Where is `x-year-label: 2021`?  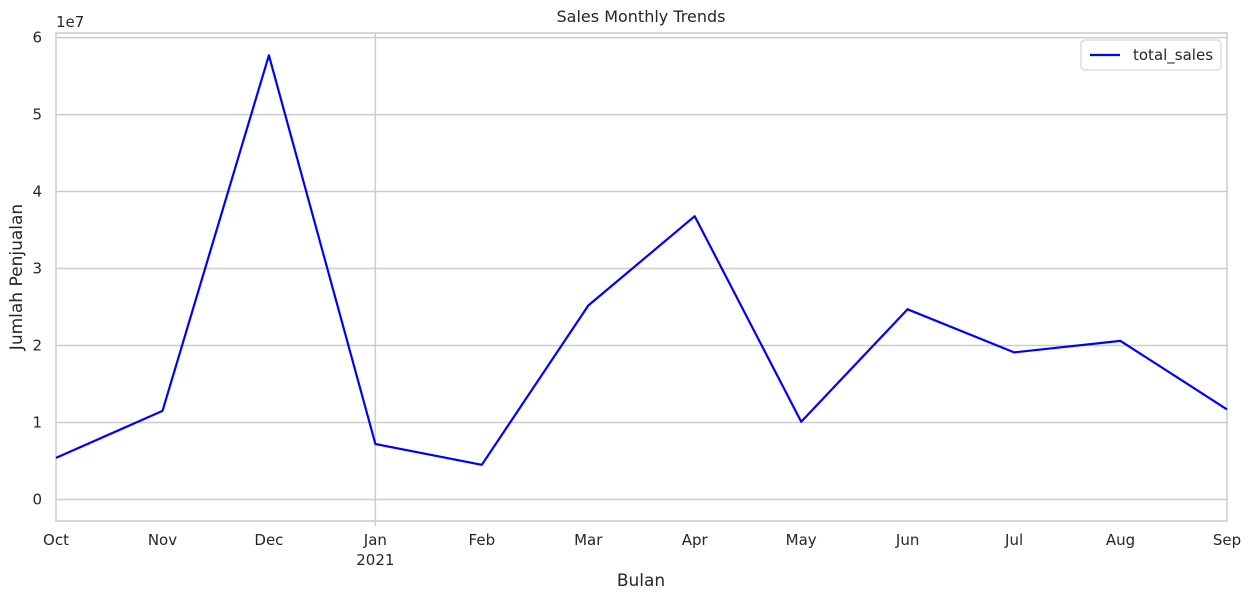 x-year-label: 2021 is located at coordinates (375, 560).